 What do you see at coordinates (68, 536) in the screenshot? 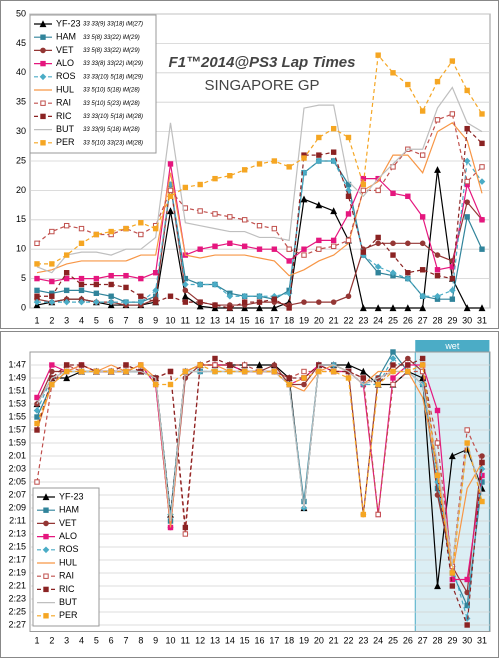
I see `legend-label: ALO` at bounding box center [68, 536].